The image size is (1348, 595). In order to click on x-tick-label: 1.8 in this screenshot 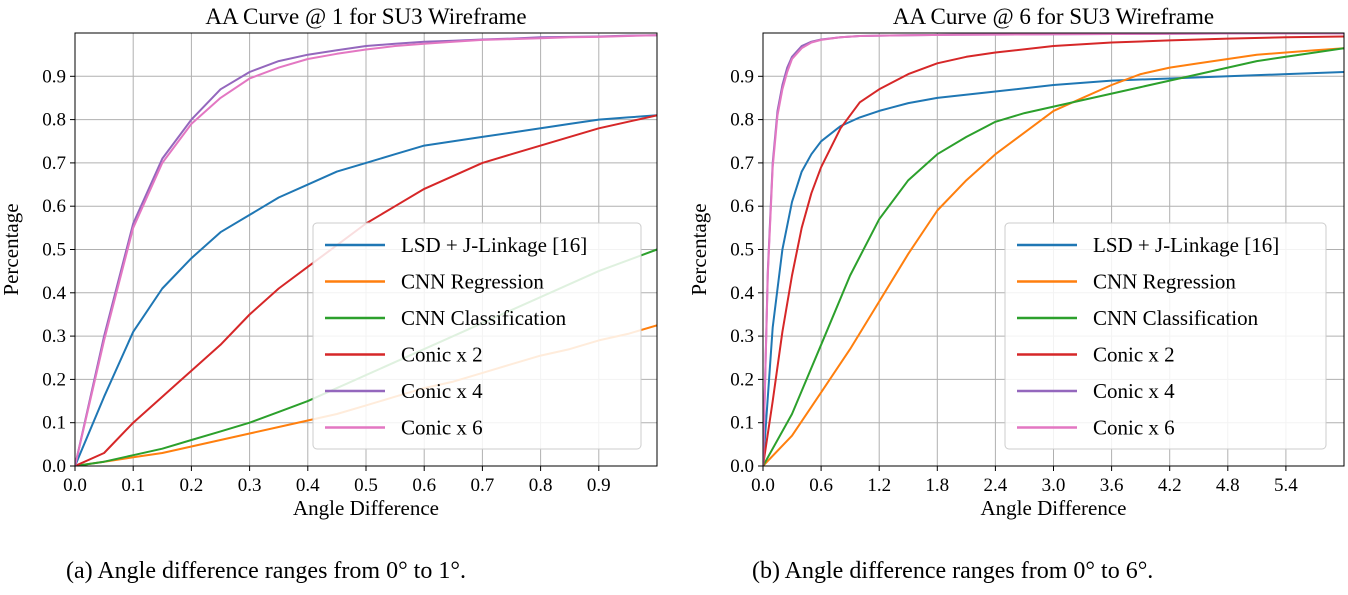, I will do `click(937, 485)`.